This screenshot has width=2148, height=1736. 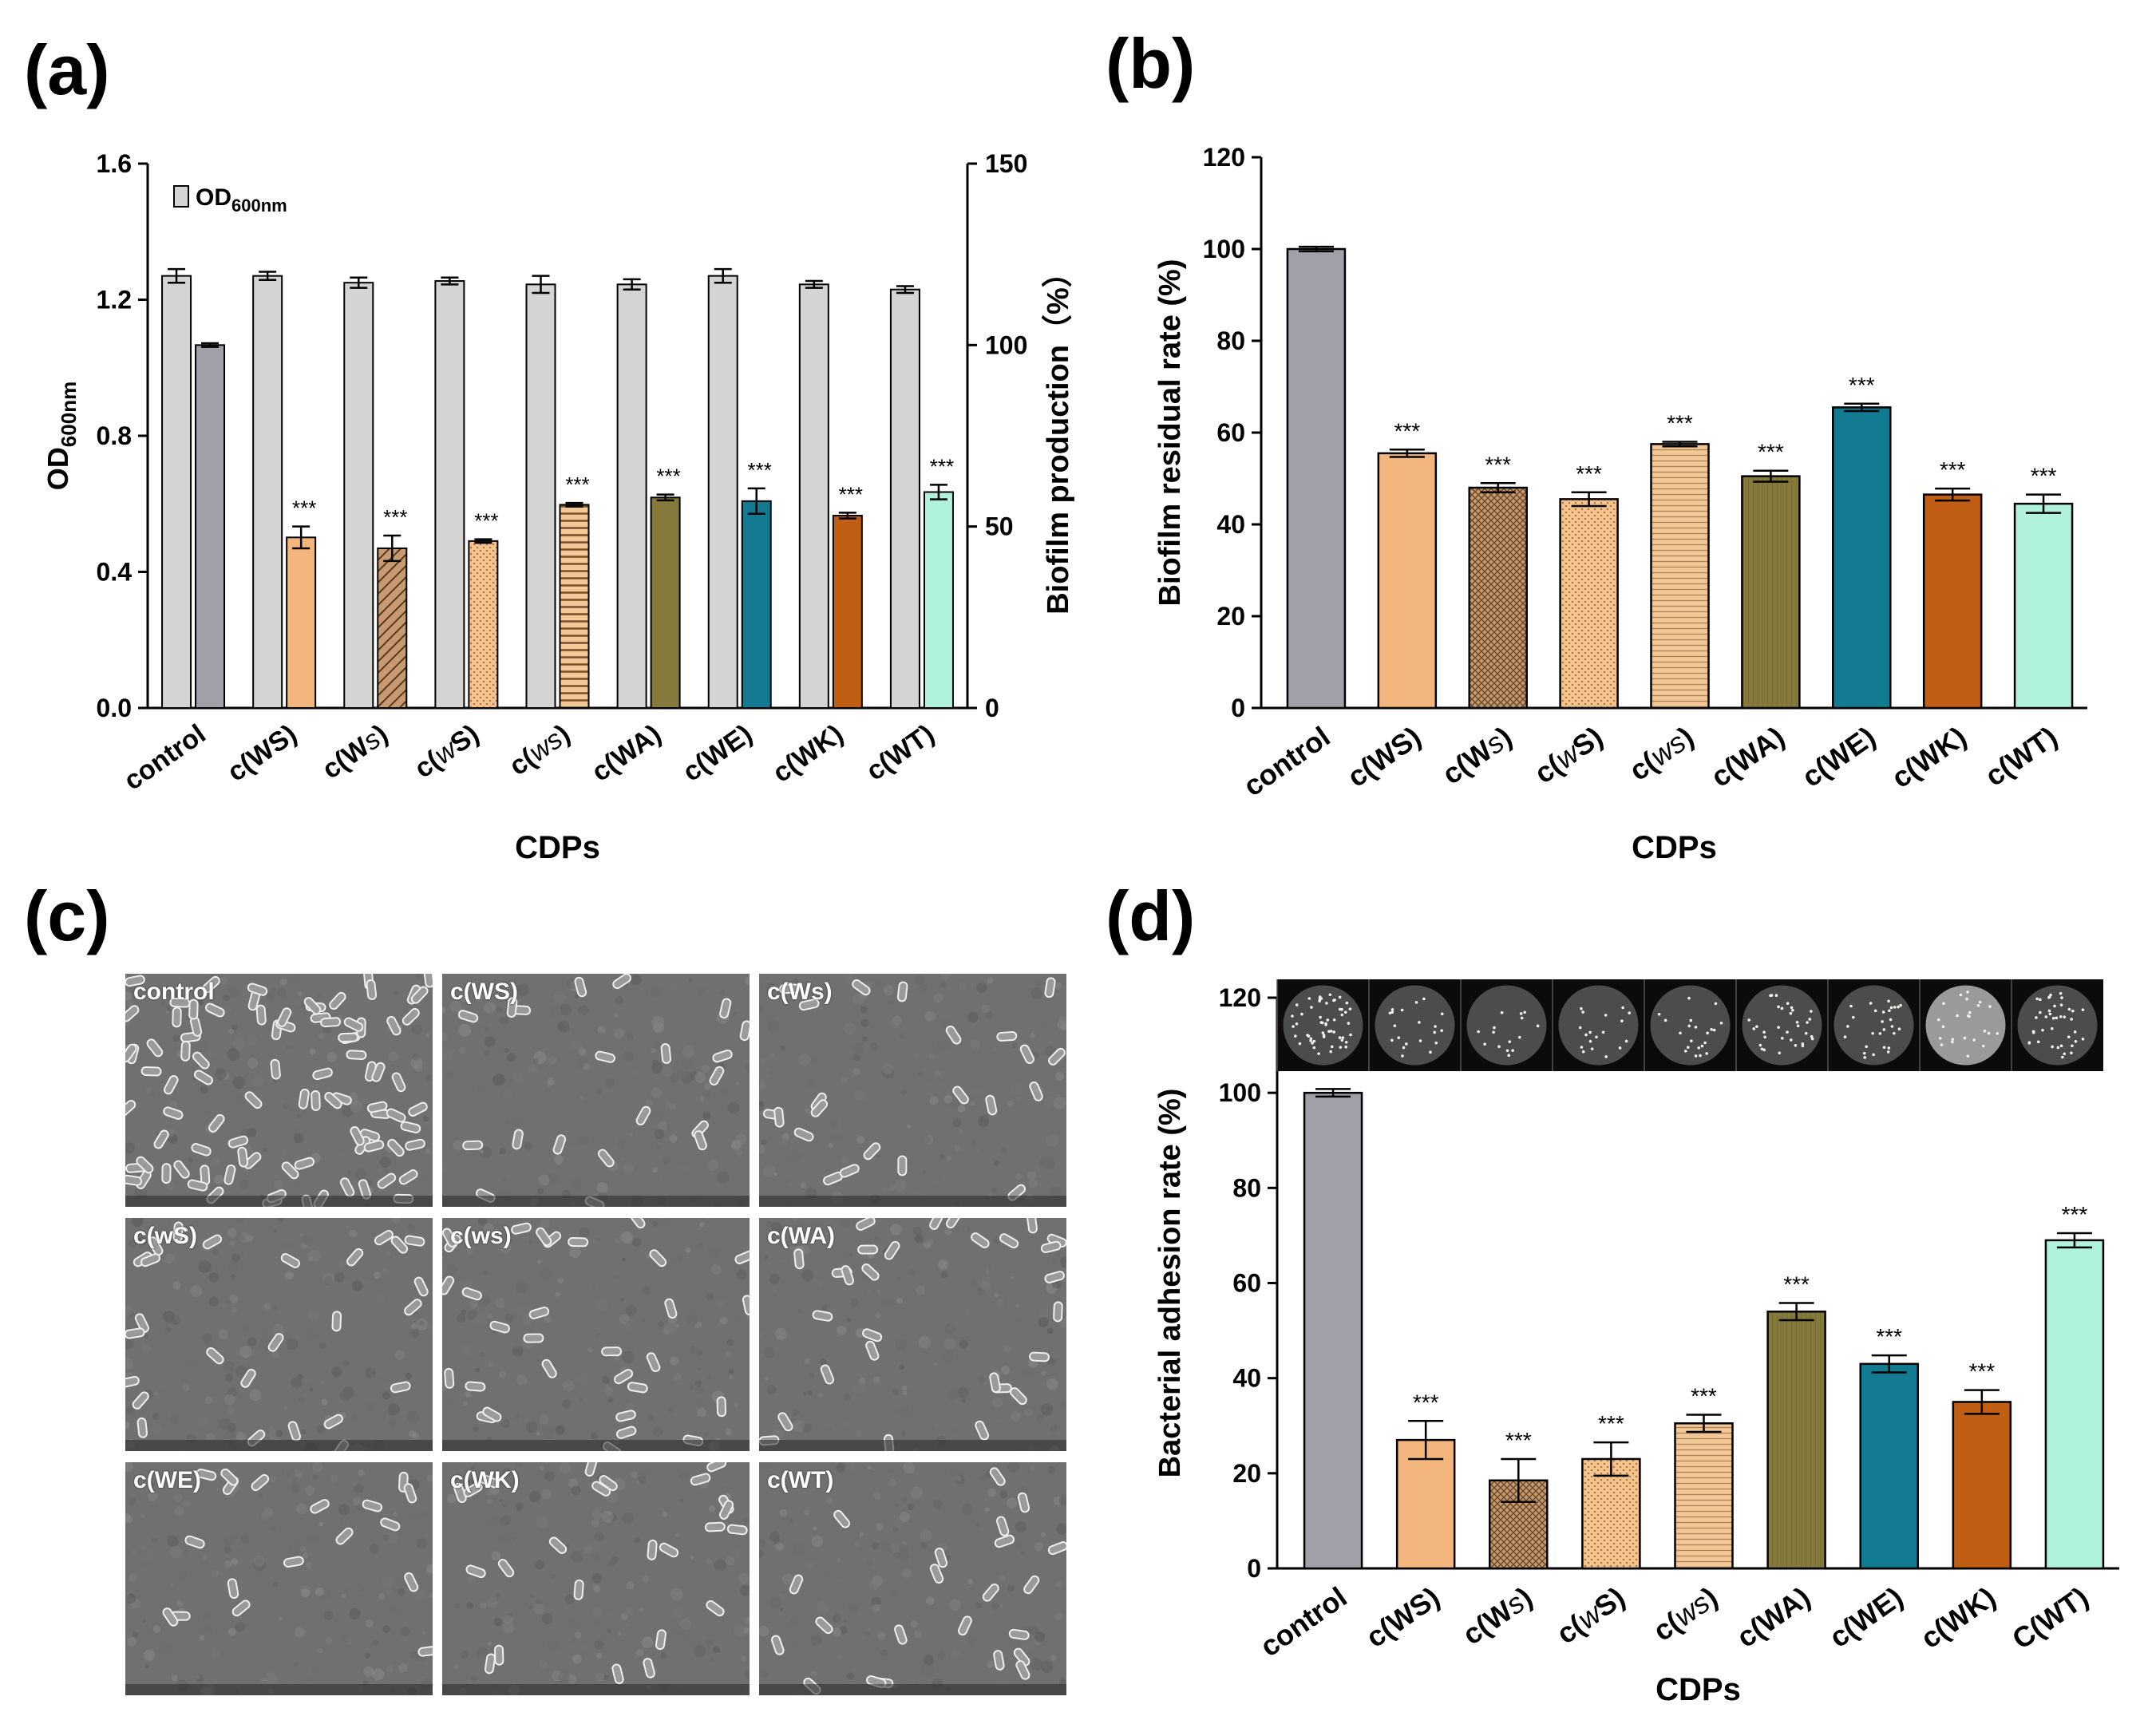 What do you see at coordinates (114, 300) in the screenshot?
I see `tick-label-left: 1.2` at bounding box center [114, 300].